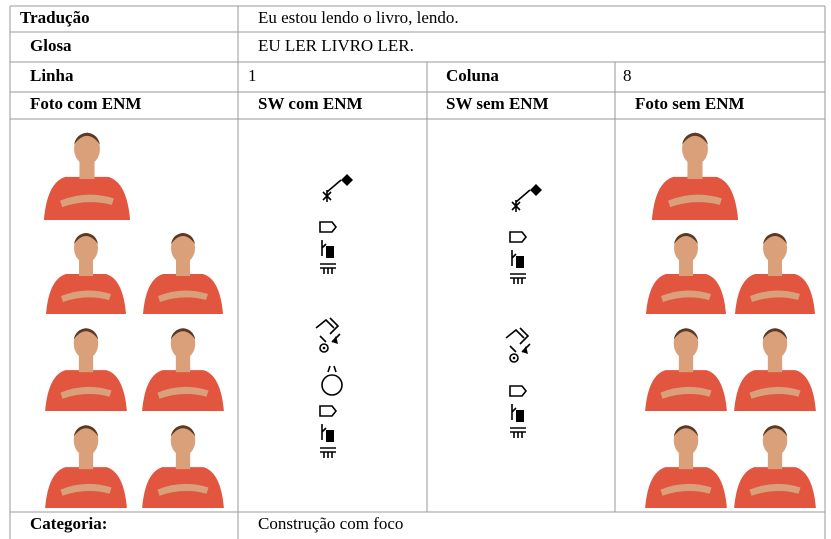  Describe the element at coordinates (497, 103) in the screenshot. I see `column-header: SW sem ENM` at that location.